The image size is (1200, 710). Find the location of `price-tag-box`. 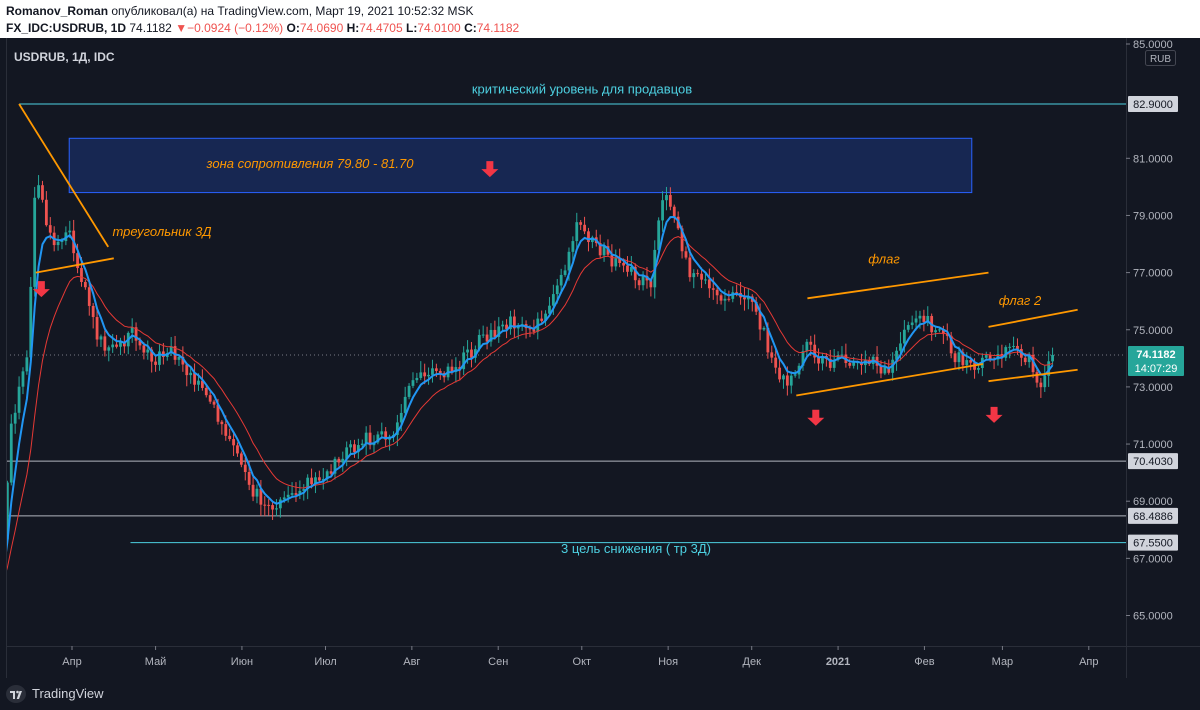

price-tag-box is located at coordinates (1153, 104).